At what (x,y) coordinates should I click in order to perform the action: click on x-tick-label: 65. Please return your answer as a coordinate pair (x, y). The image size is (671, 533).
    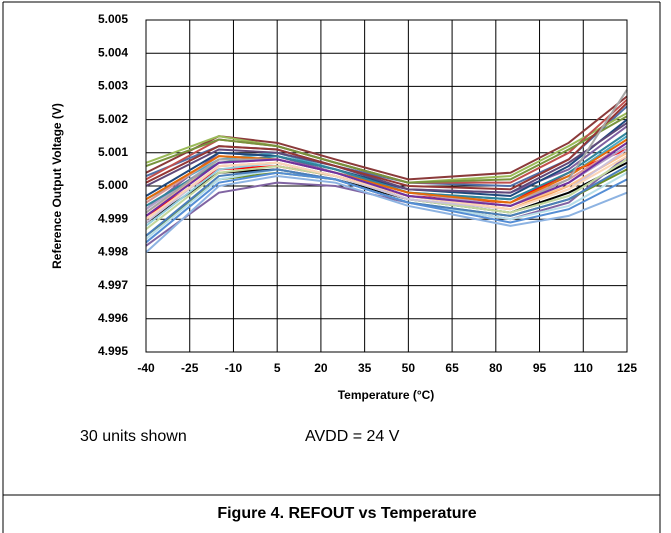
    Looking at the image, I should click on (452, 368).